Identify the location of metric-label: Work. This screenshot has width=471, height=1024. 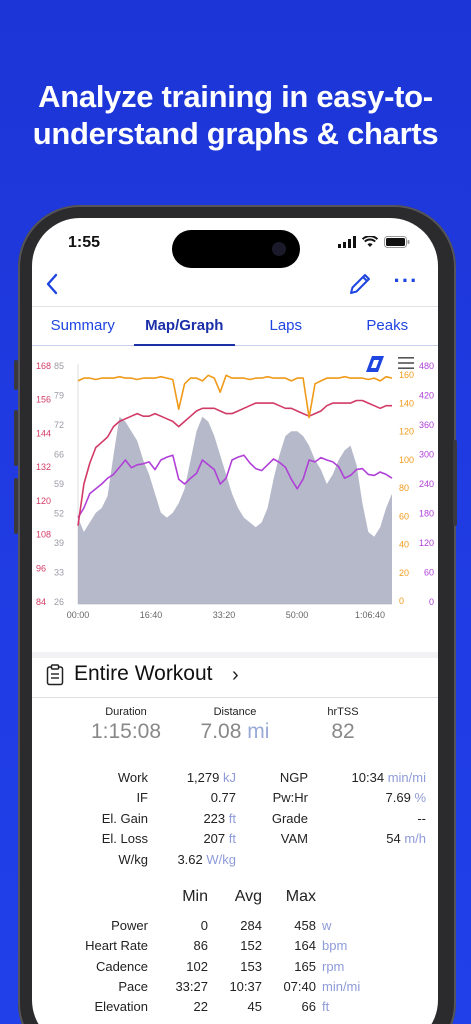
(132, 777).